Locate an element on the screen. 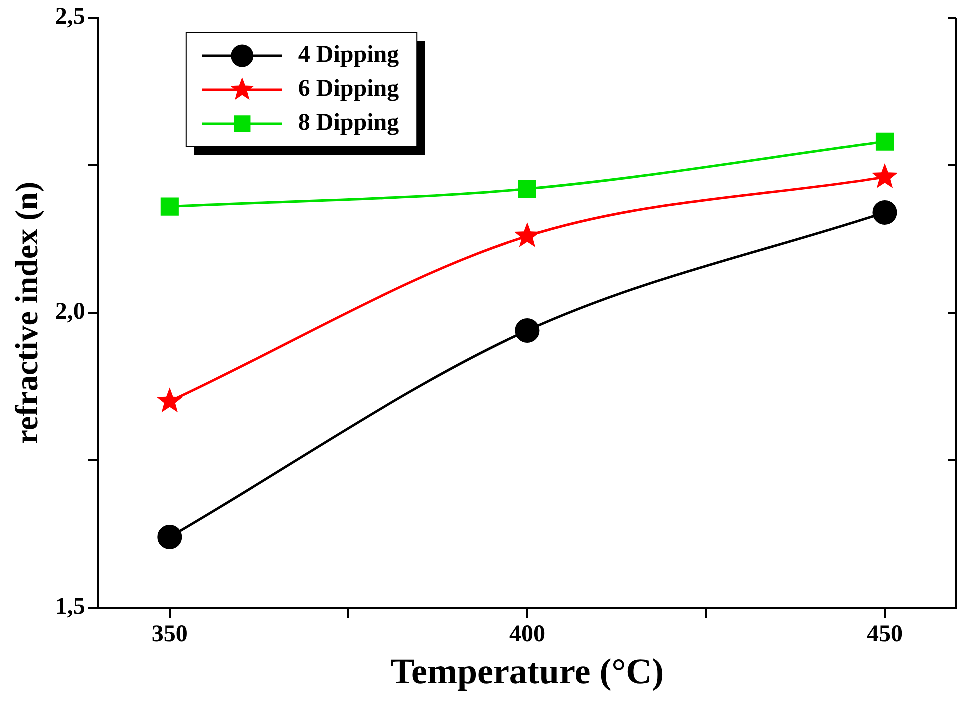 Image resolution: width=970 pixels, height=704 pixels. x-axis-title: Temperature (°C) is located at coordinates (527, 672).